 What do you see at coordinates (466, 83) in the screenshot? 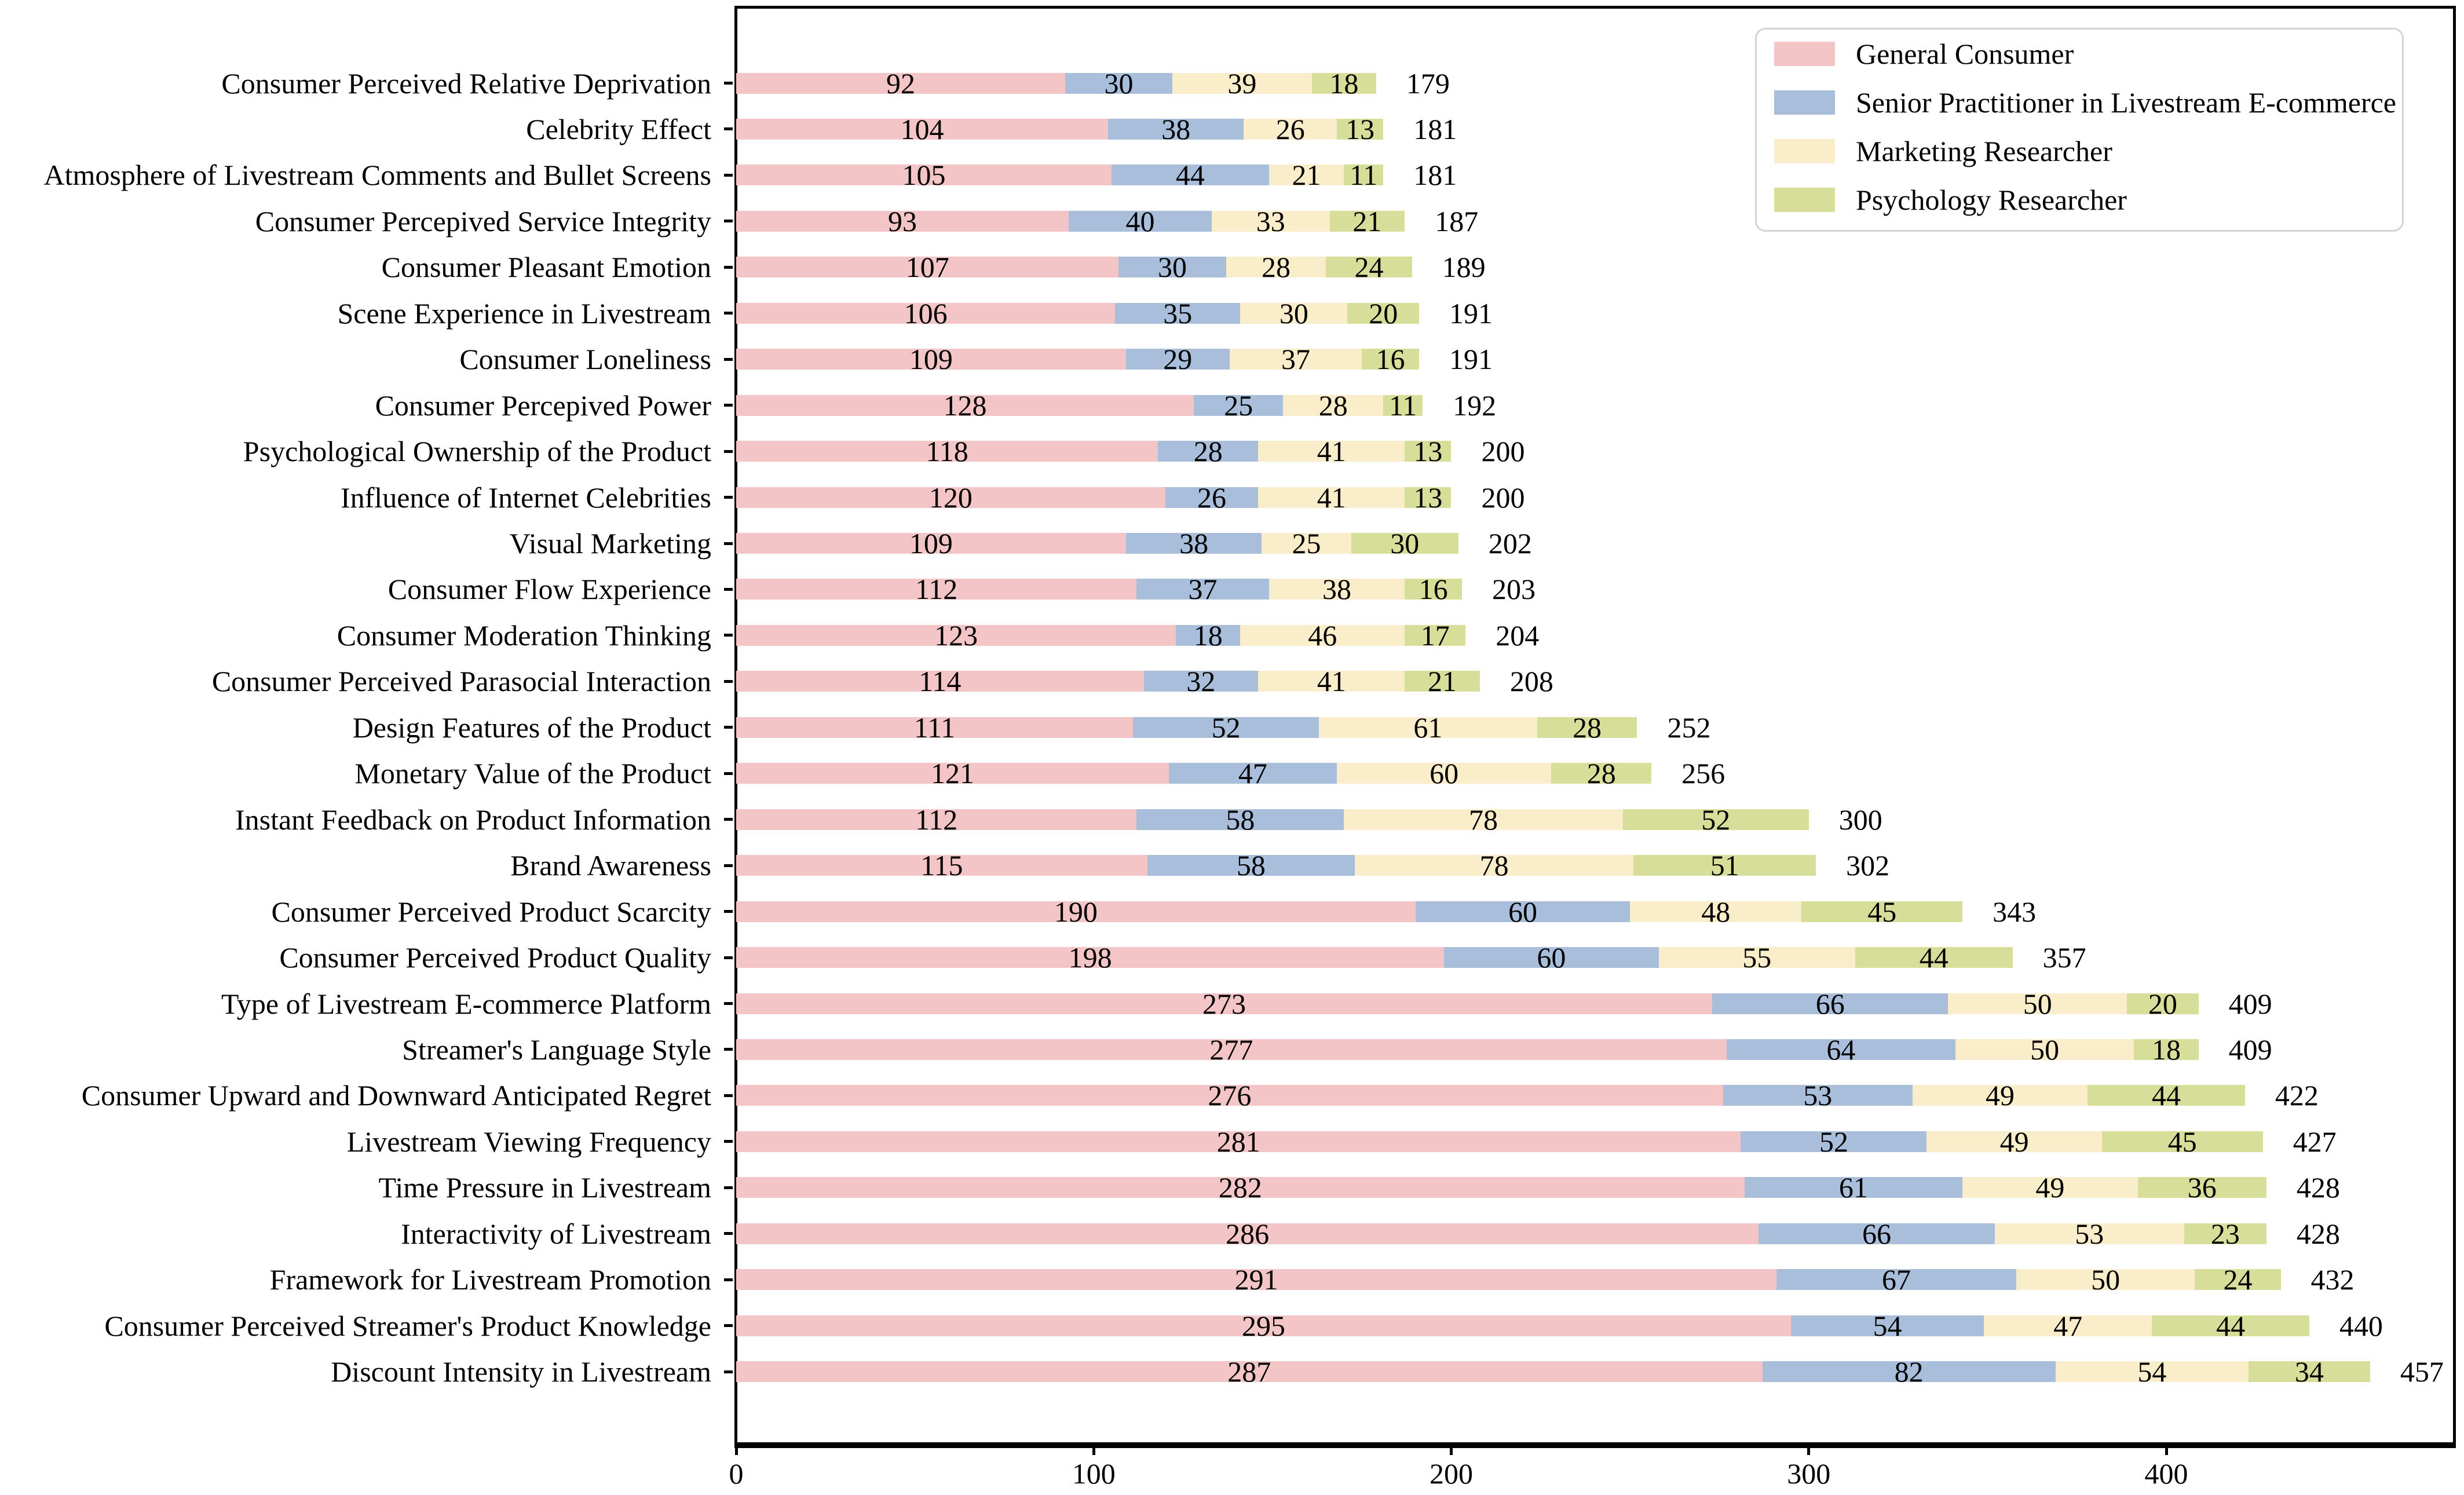
I see `y-axis-label: Consumer Perceived Relative Deprivation` at bounding box center [466, 83].